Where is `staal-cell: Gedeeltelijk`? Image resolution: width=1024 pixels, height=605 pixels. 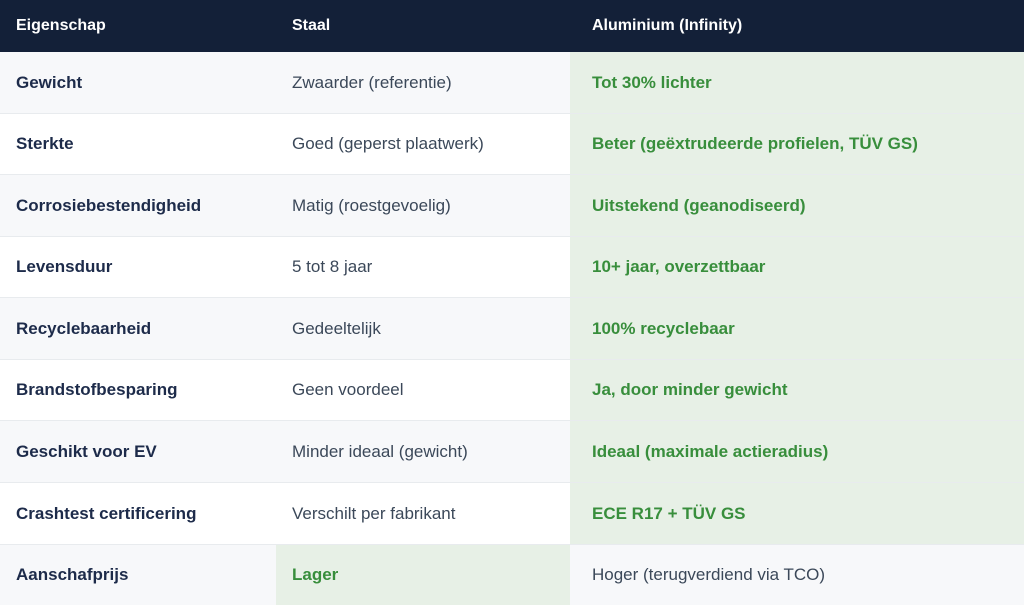
staal-cell: Gedeeltelijk is located at coordinates (336, 328).